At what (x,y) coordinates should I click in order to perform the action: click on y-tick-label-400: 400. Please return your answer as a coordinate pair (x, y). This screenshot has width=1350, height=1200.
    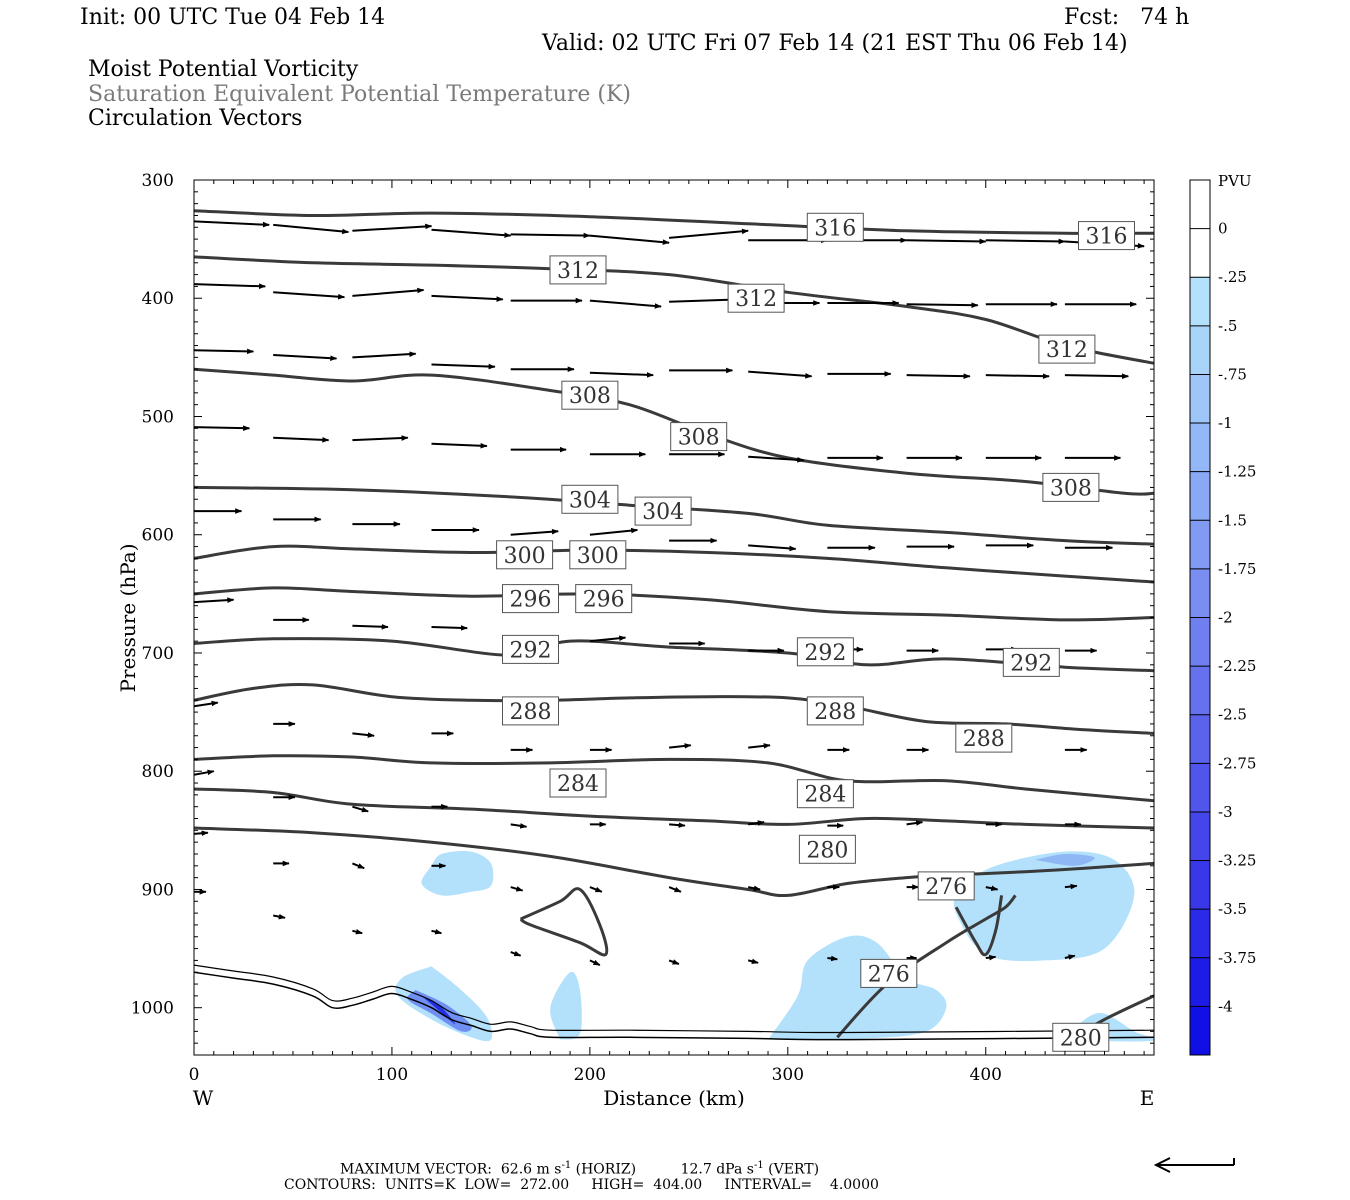
    Looking at the image, I should click on (158, 299).